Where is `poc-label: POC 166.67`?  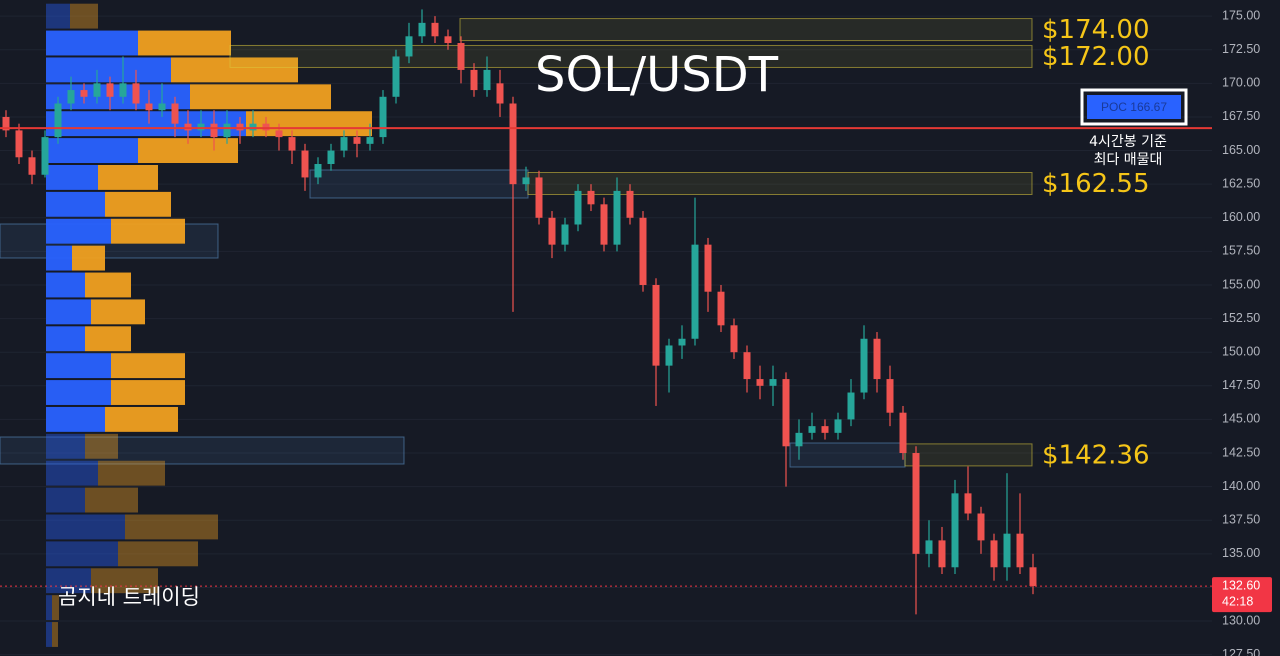
poc-label: POC 166.67 is located at coordinates (1134, 107).